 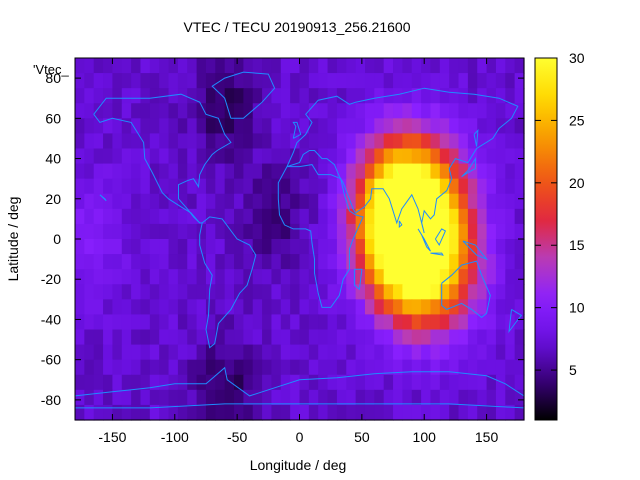 I want to click on x-tick-label: -150, so click(x=112, y=437).